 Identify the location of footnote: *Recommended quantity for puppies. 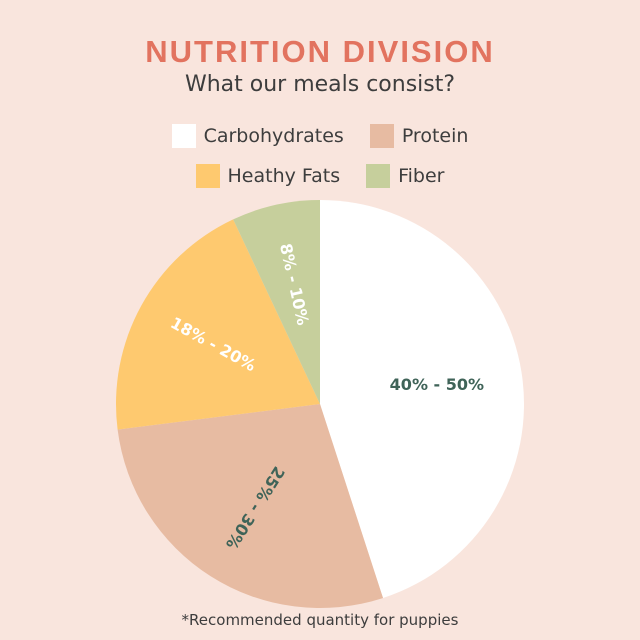
(320, 620).